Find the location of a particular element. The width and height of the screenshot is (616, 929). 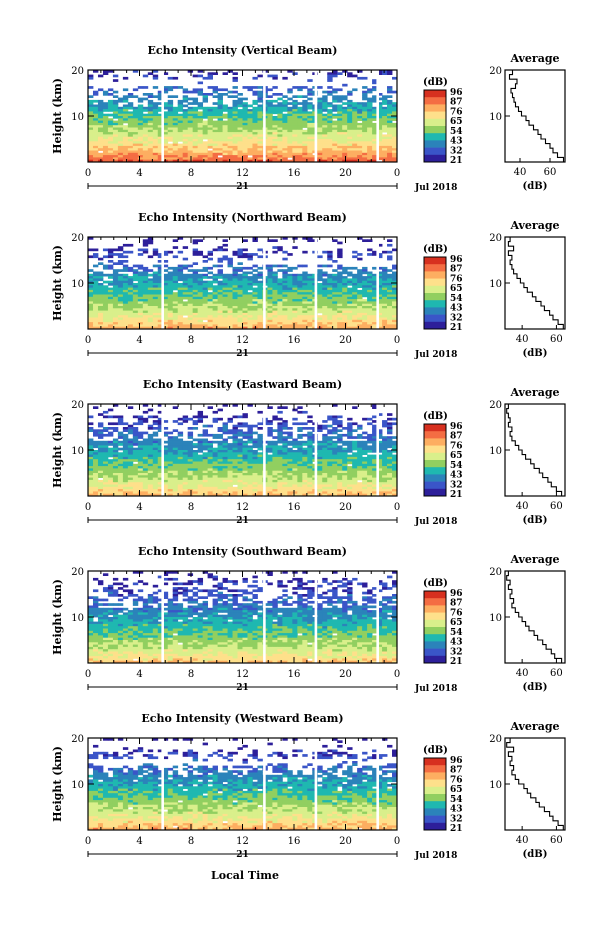

x-tick-label: 16 is located at coordinates (294, 173).